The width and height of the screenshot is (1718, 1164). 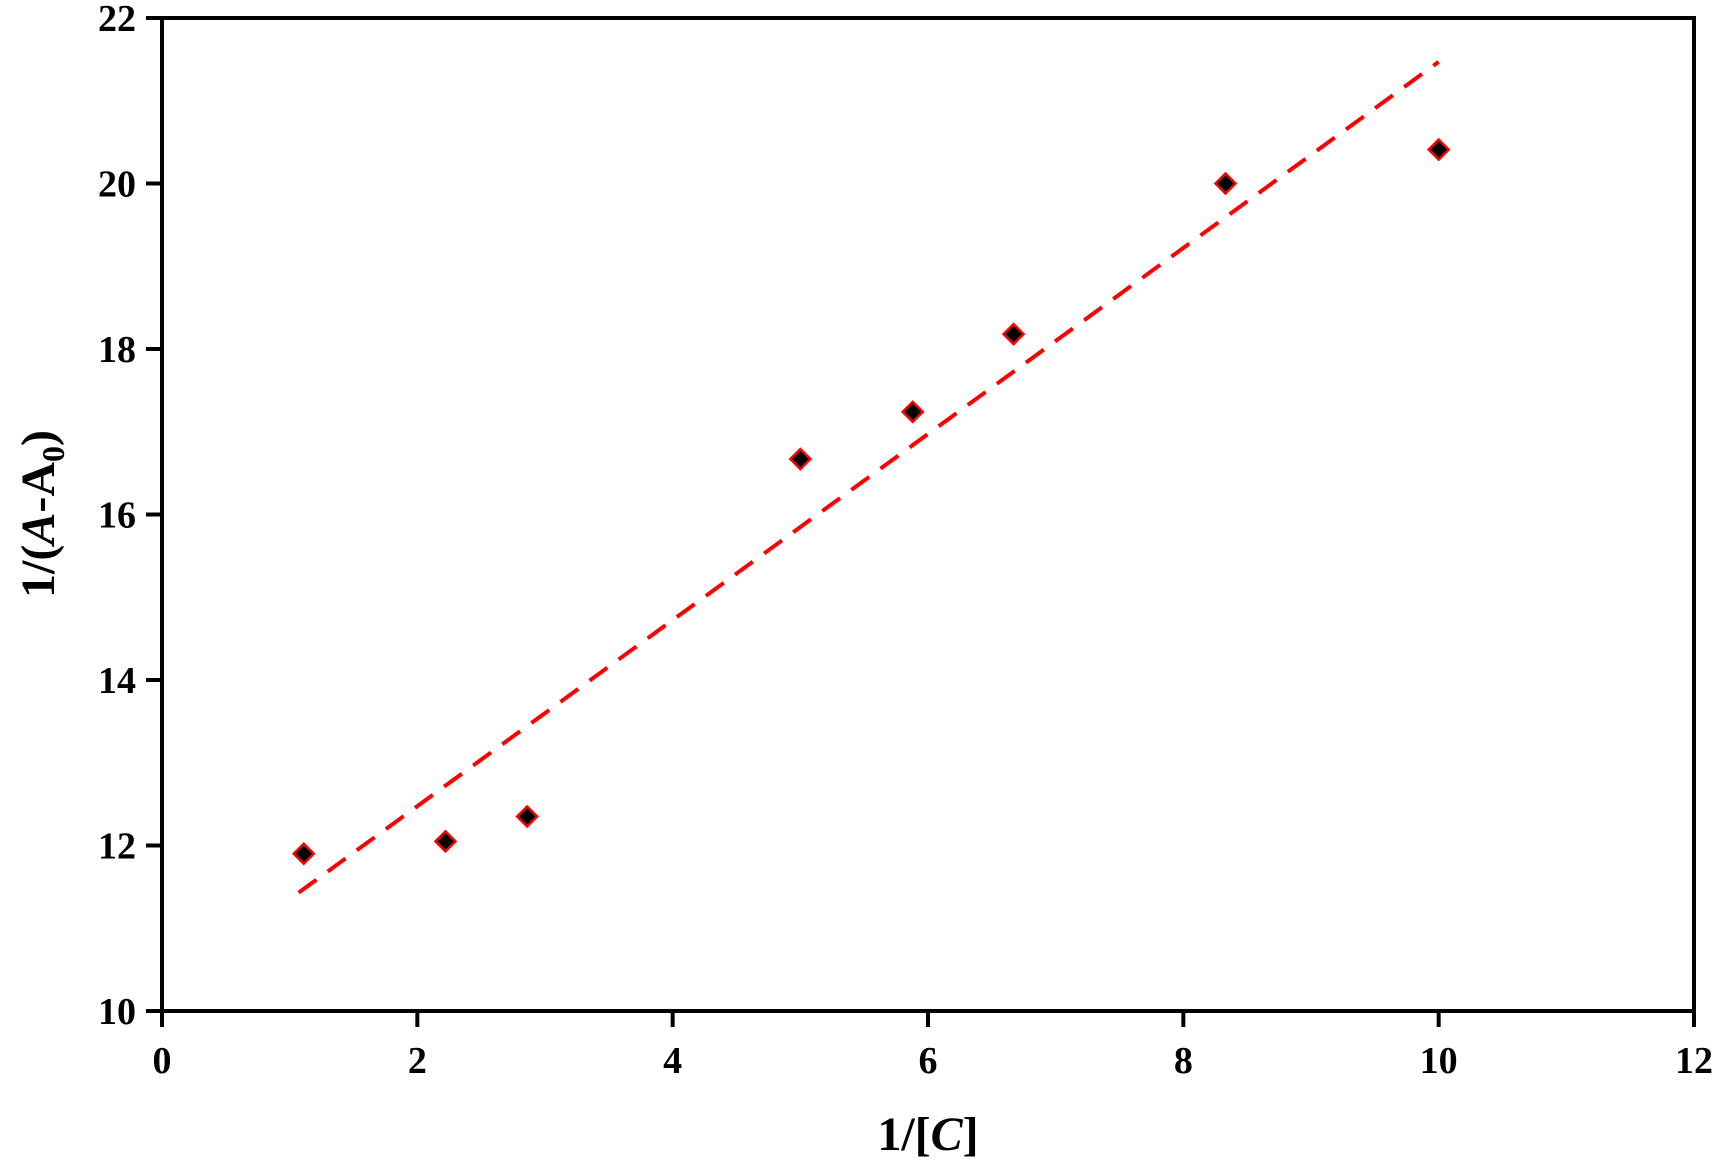 I want to click on y-tick-label: 16, so click(x=117, y=516).